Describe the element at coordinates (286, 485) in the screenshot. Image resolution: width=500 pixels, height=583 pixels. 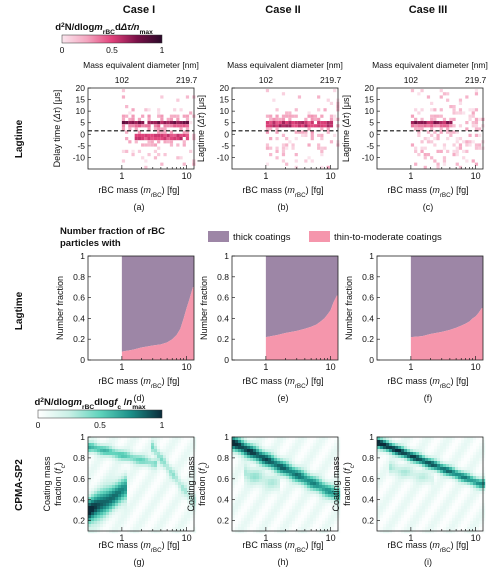
I see `panel-(h)` at that location.